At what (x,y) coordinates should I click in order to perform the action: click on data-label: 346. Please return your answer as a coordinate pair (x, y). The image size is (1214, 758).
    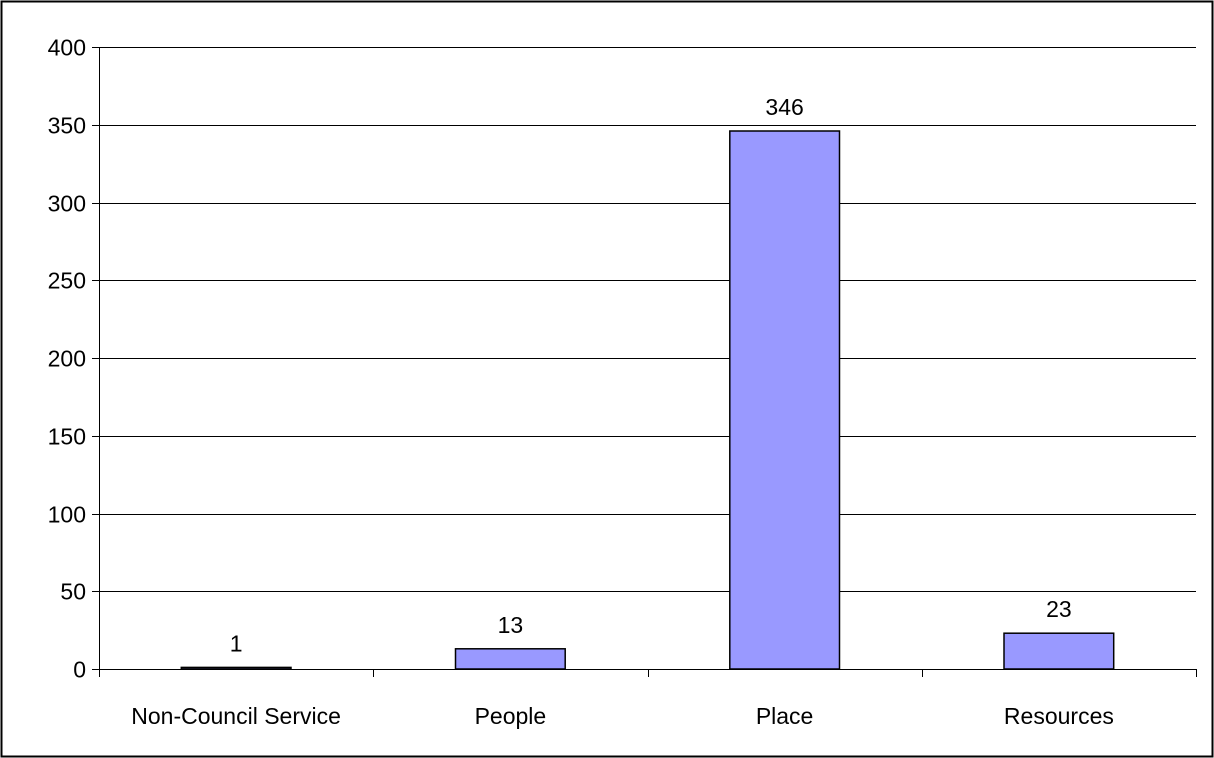
    Looking at the image, I should click on (784, 107).